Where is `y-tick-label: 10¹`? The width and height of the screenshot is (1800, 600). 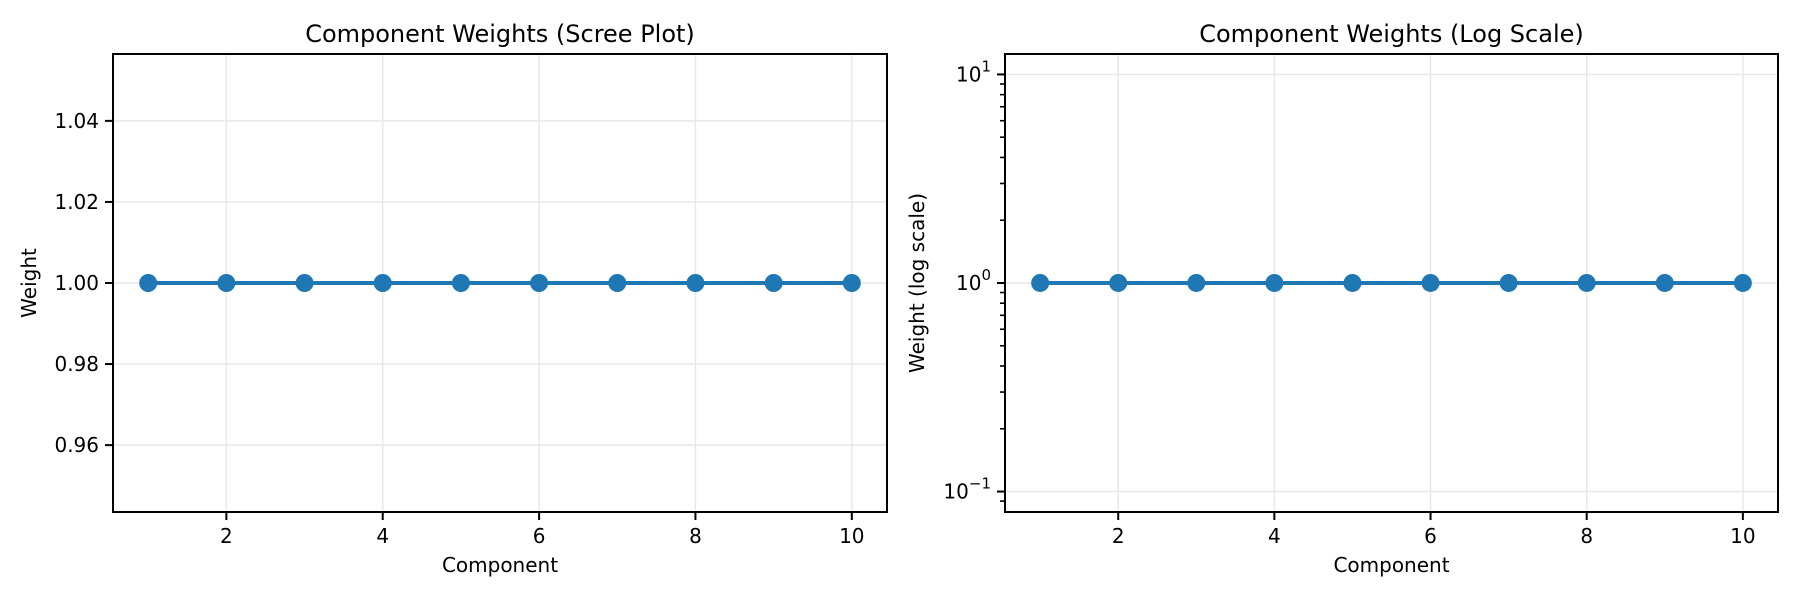
y-tick-label: 10¹ is located at coordinates (973, 71).